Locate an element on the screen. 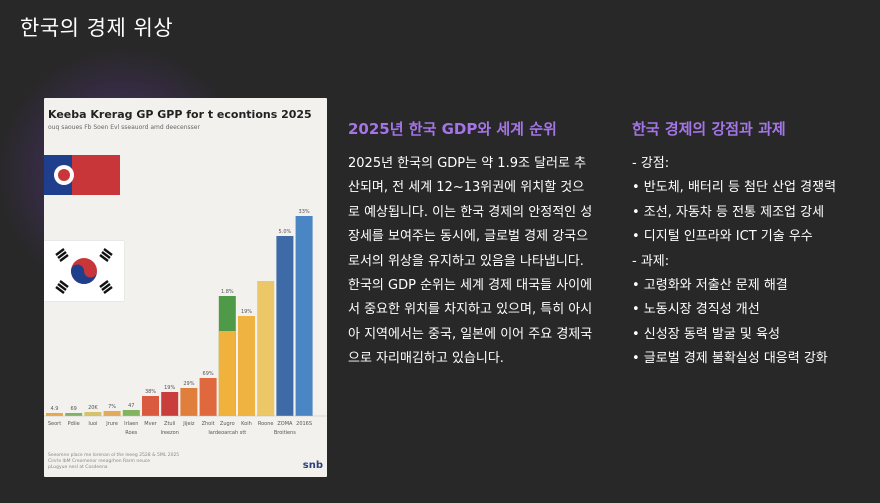 Image resolution: width=880 pixels, height=503 pixels. gdp-rank-heading: 2025년 한국 GDP와 세계 순위 is located at coordinates (452, 129).